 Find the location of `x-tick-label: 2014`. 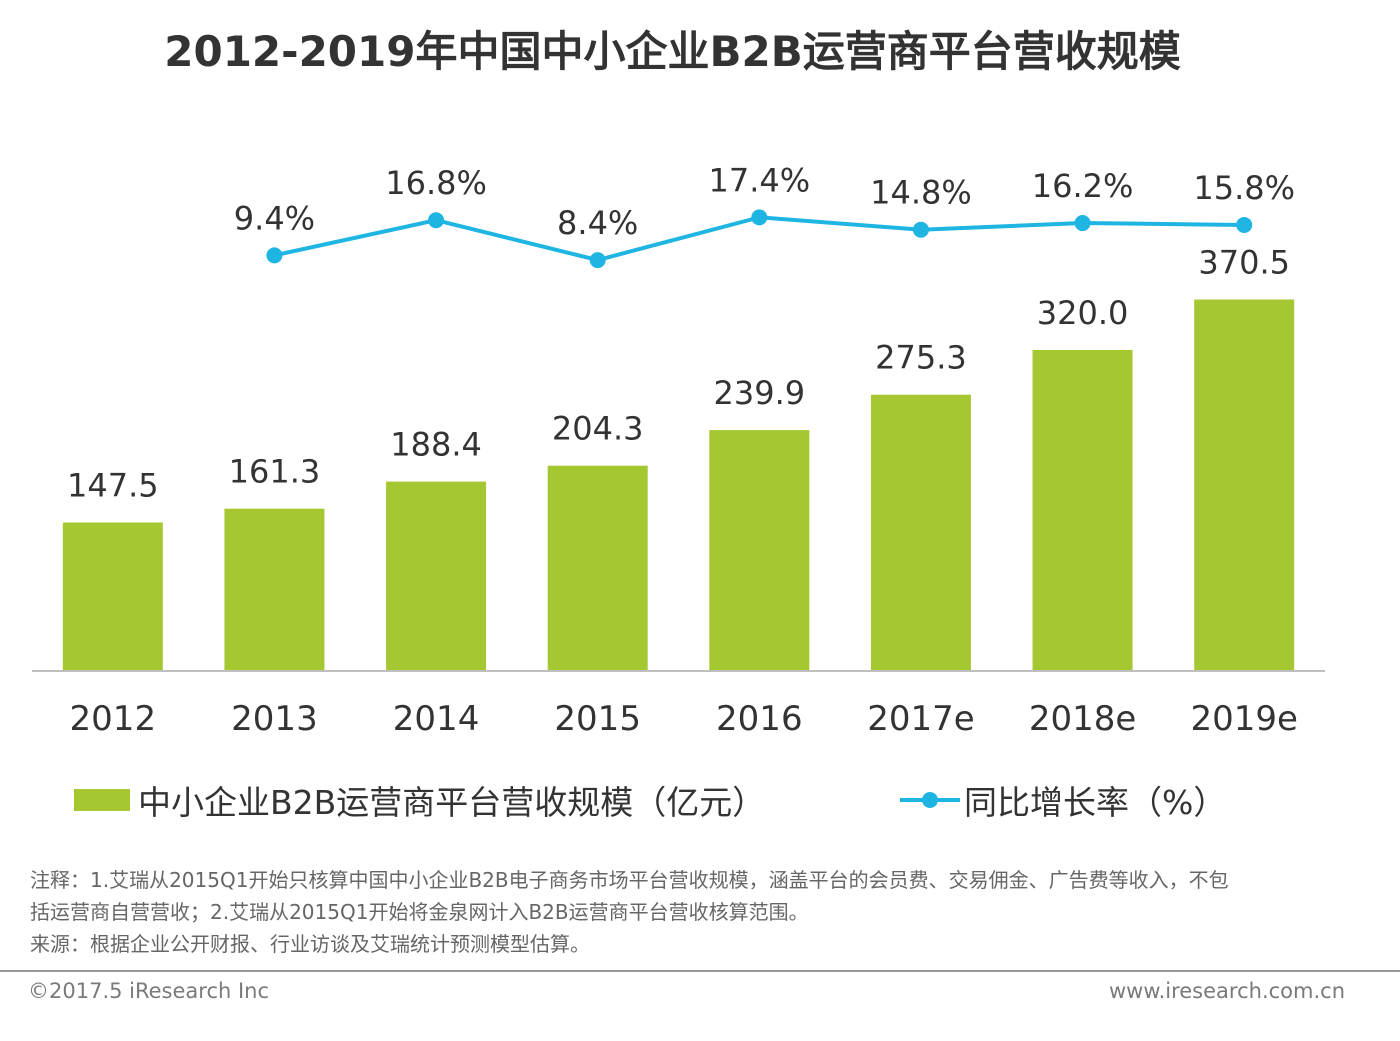

x-tick-label: 2014 is located at coordinates (436, 719).